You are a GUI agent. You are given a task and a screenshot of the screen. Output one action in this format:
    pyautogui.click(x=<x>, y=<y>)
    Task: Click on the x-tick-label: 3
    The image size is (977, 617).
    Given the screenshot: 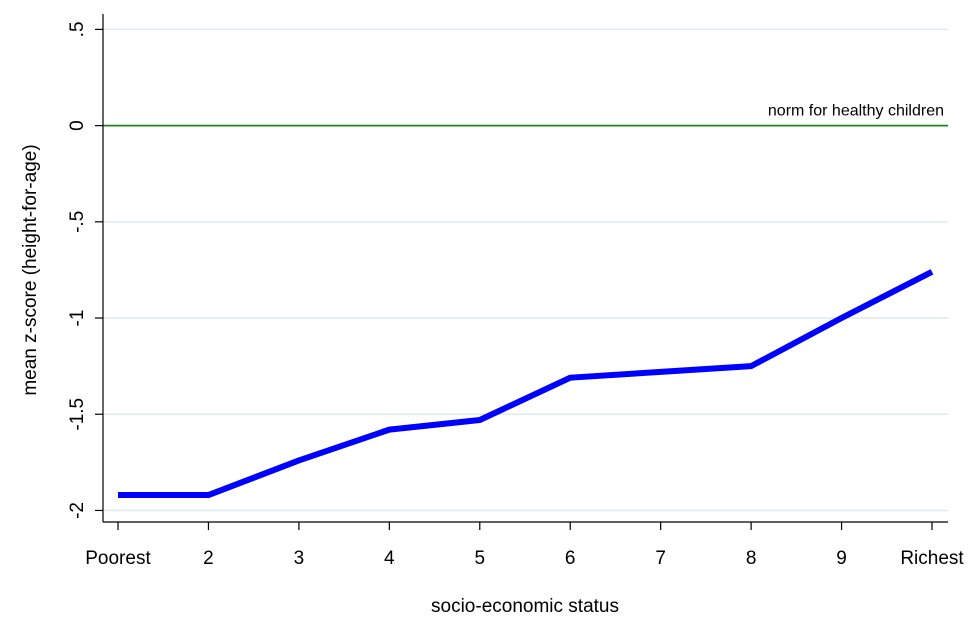 What is the action you would take?
    pyautogui.click(x=299, y=558)
    